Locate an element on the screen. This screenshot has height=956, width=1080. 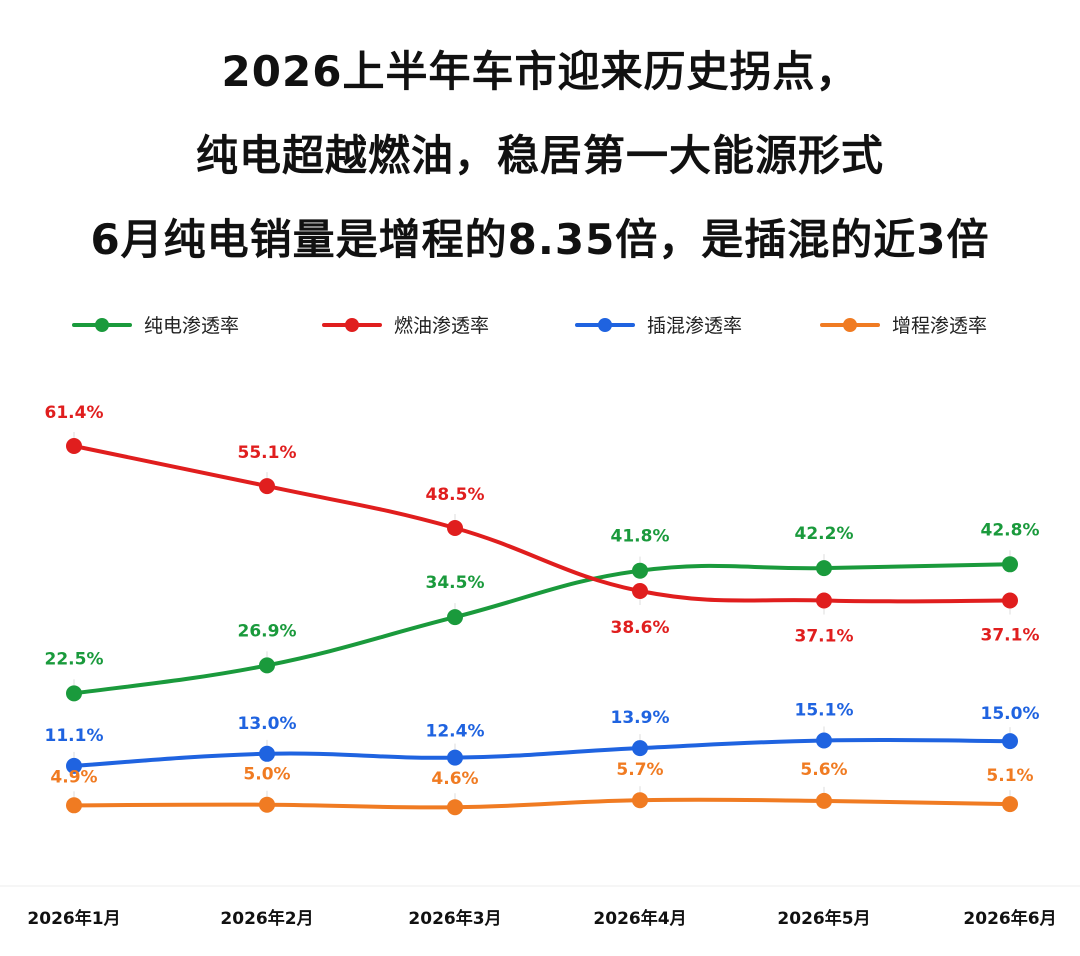
data-label: 26.9% is located at coordinates (267, 631).